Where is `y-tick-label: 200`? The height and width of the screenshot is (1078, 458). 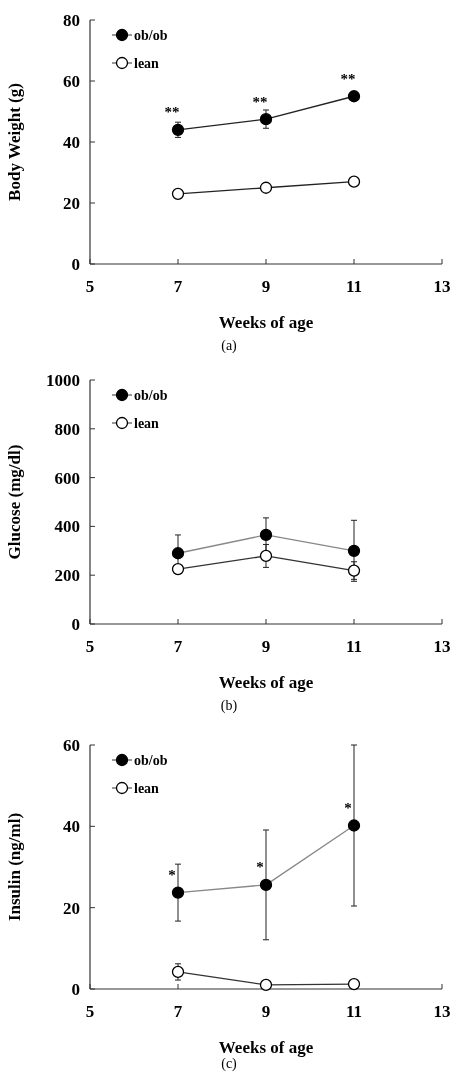
y-tick-label: 200 is located at coordinates (67, 576).